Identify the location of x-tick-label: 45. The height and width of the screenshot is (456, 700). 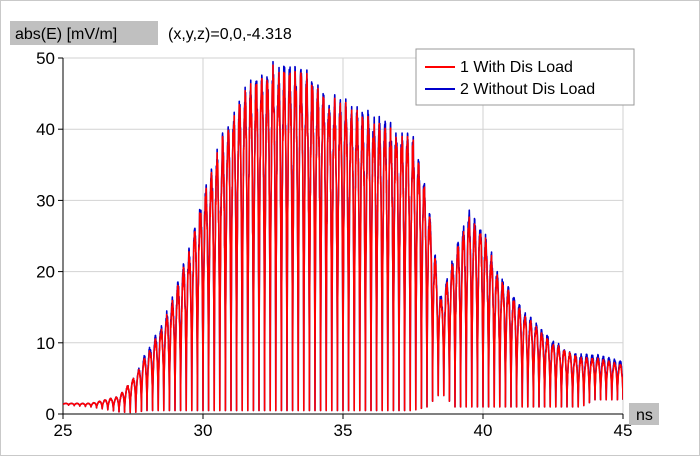
(623, 430).